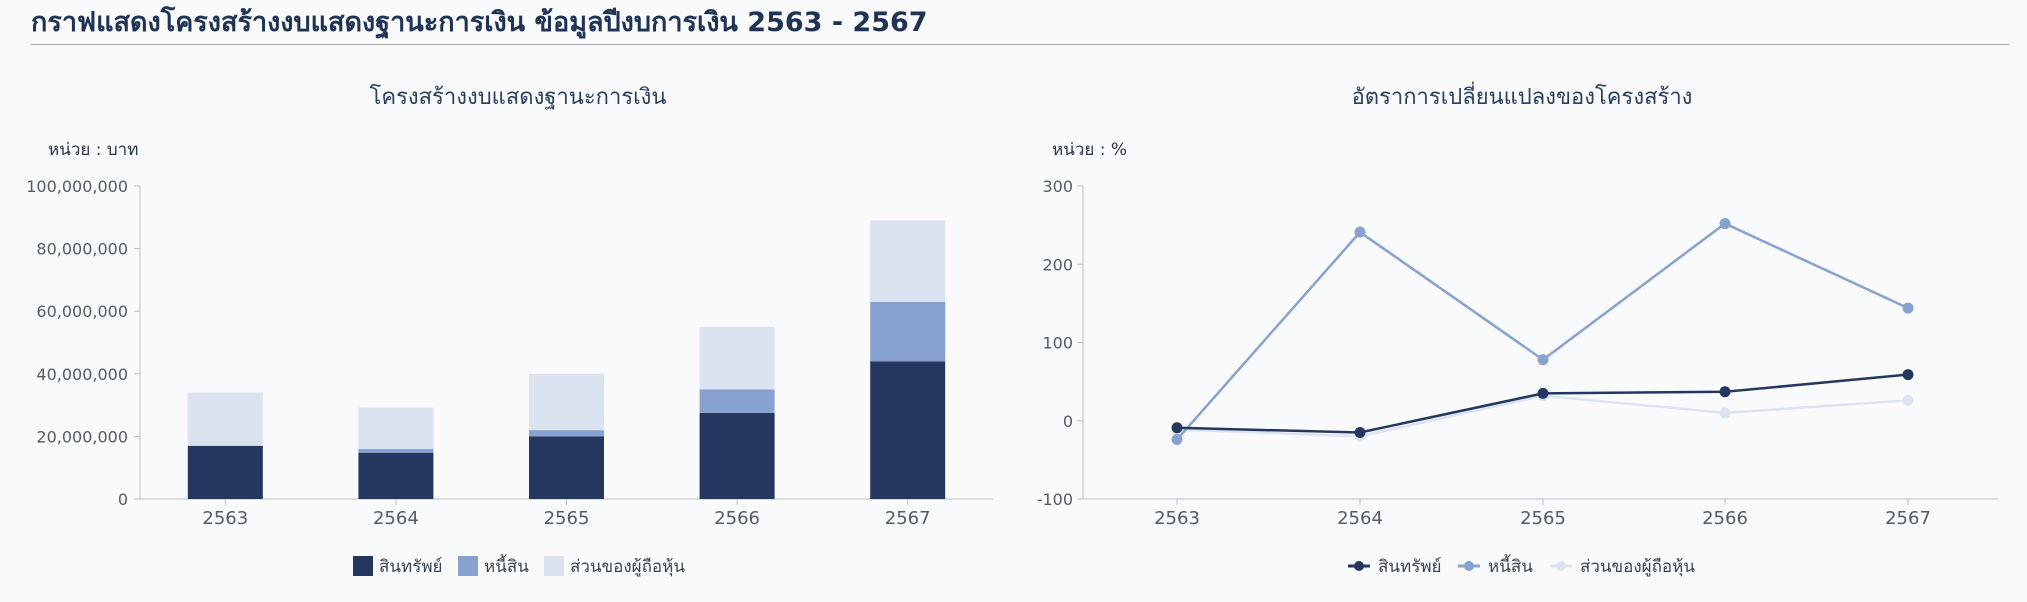 The height and width of the screenshot is (602, 2027). I want to click on line-chart-title: อัตราการเปลี่ยนแปลงของโครงสร้าง, so click(1522, 95).